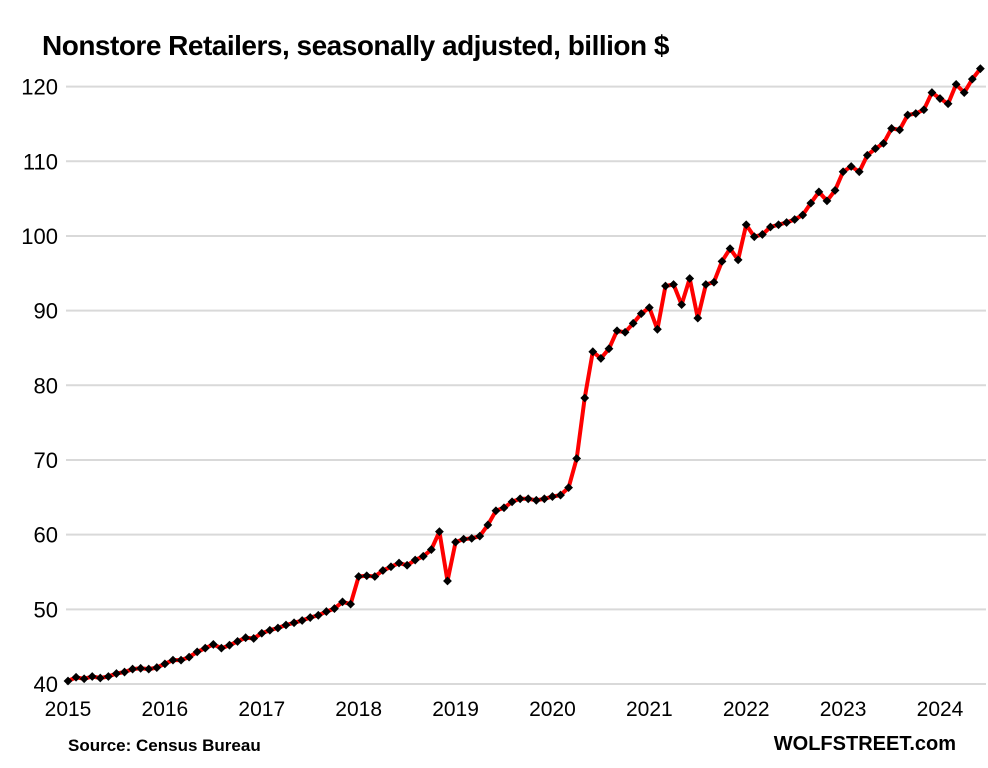 This screenshot has height=768, width=988. What do you see at coordinates (46, 460) in the screenshot?
I see `y-axis-label-70: 70` at bounding box center [46, 460].